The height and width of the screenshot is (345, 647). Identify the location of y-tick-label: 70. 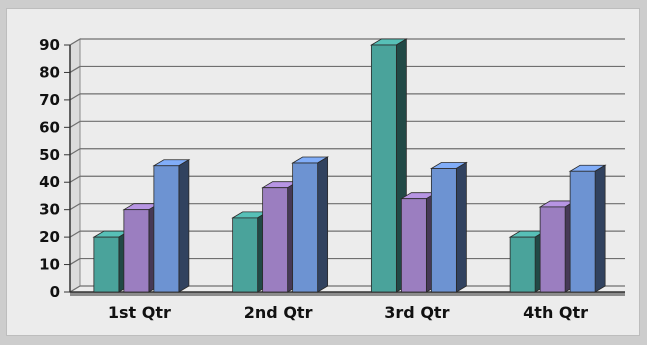
(49, 100).